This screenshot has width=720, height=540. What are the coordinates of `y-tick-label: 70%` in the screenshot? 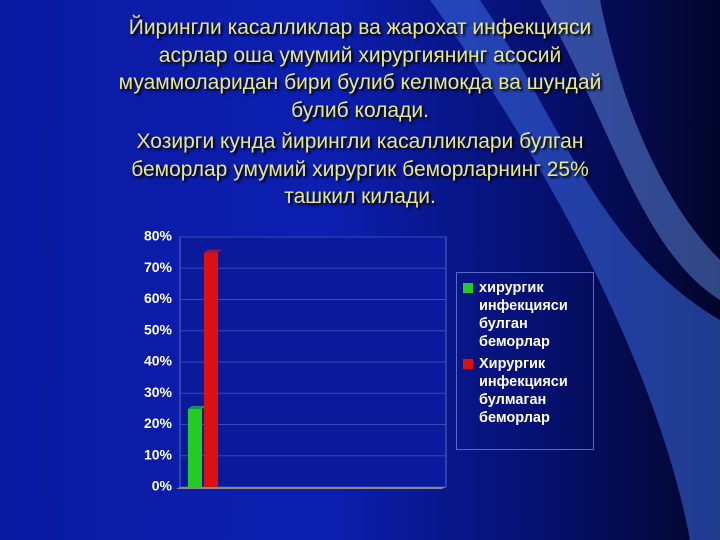 It's located at (158, 267).